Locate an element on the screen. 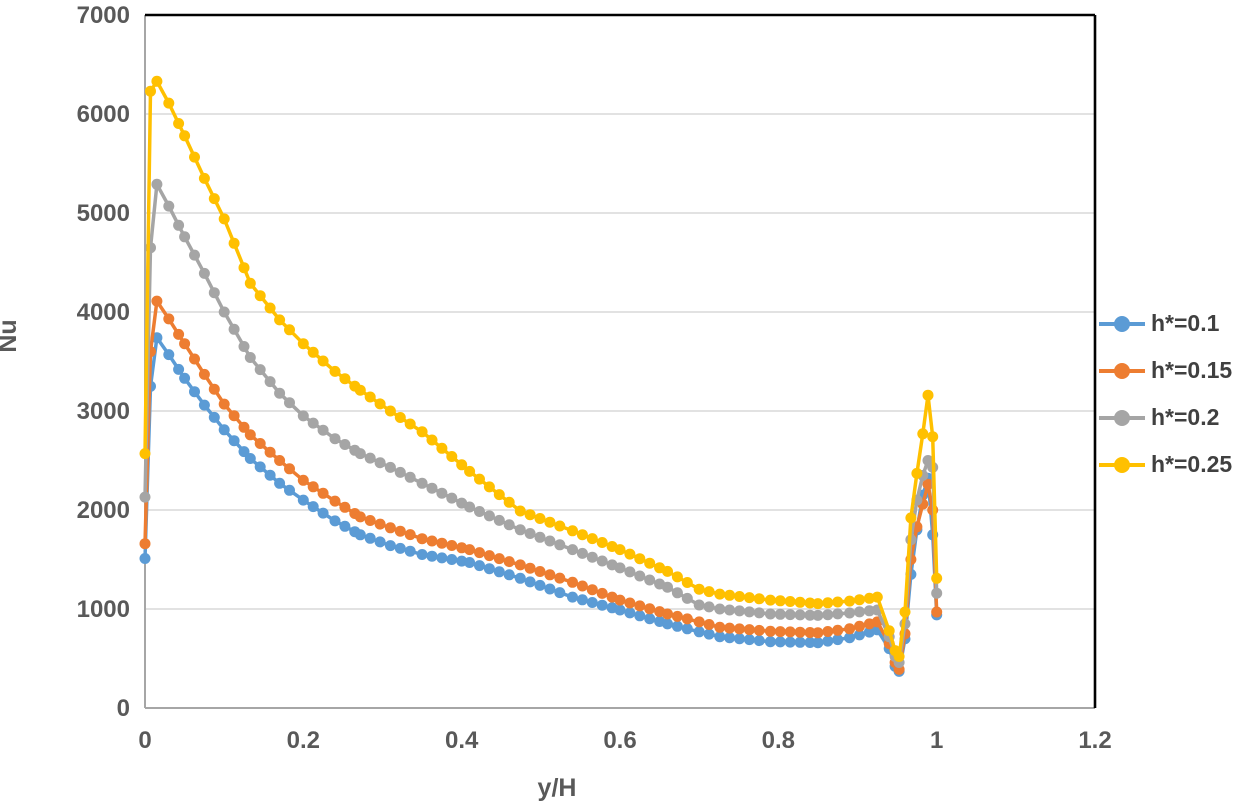 Image resolution: width=1250 pixels, height=809 pixels. legend-label: h*=0.2 is located at coordinates (1185, 417).